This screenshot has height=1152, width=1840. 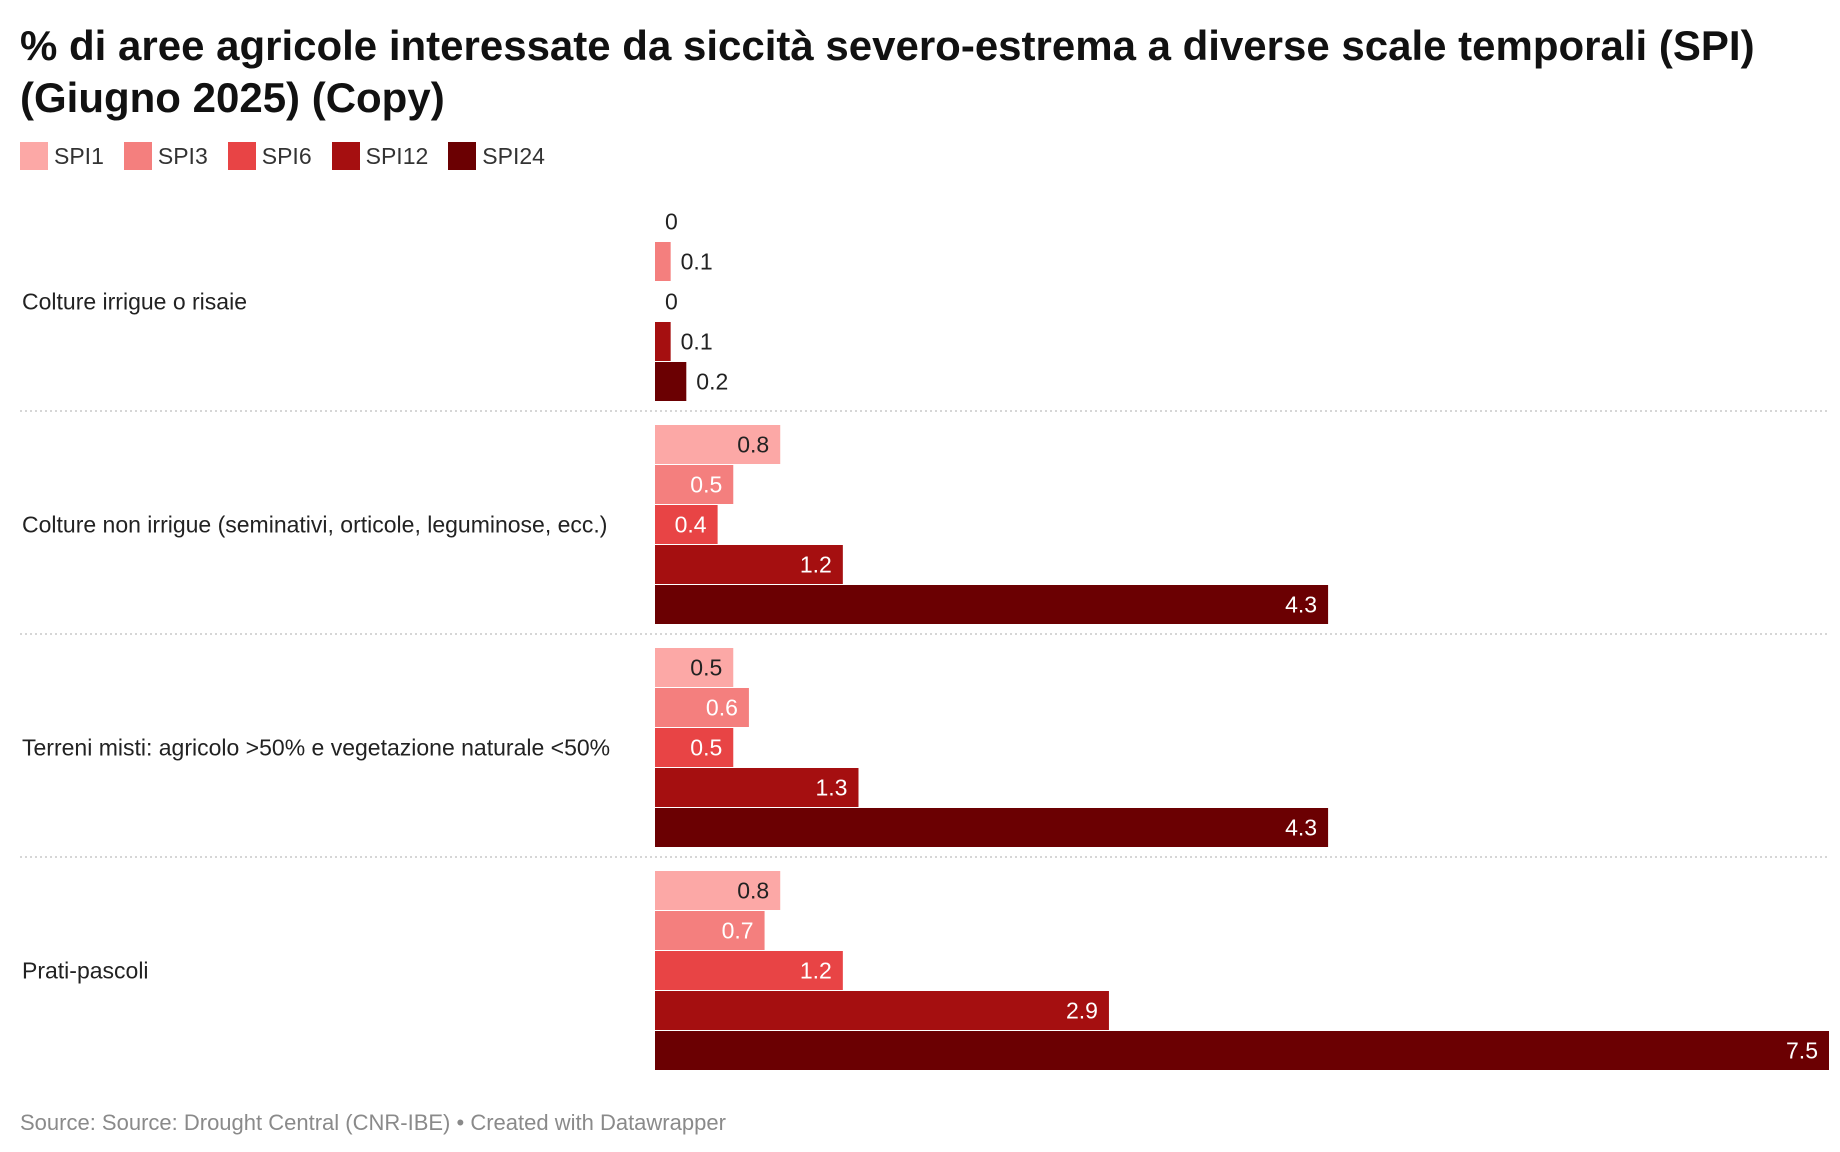 I want to click on legend-item-spi3: SPI3, so click(x=165, y=156).